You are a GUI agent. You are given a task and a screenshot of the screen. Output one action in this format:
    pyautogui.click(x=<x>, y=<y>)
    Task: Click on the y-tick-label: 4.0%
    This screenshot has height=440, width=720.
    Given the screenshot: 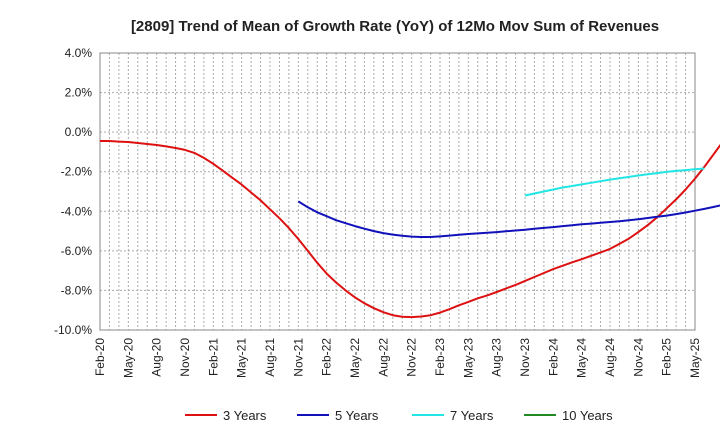 What is the action you would take?
    pyautogui.click(x=79, y=53)
    